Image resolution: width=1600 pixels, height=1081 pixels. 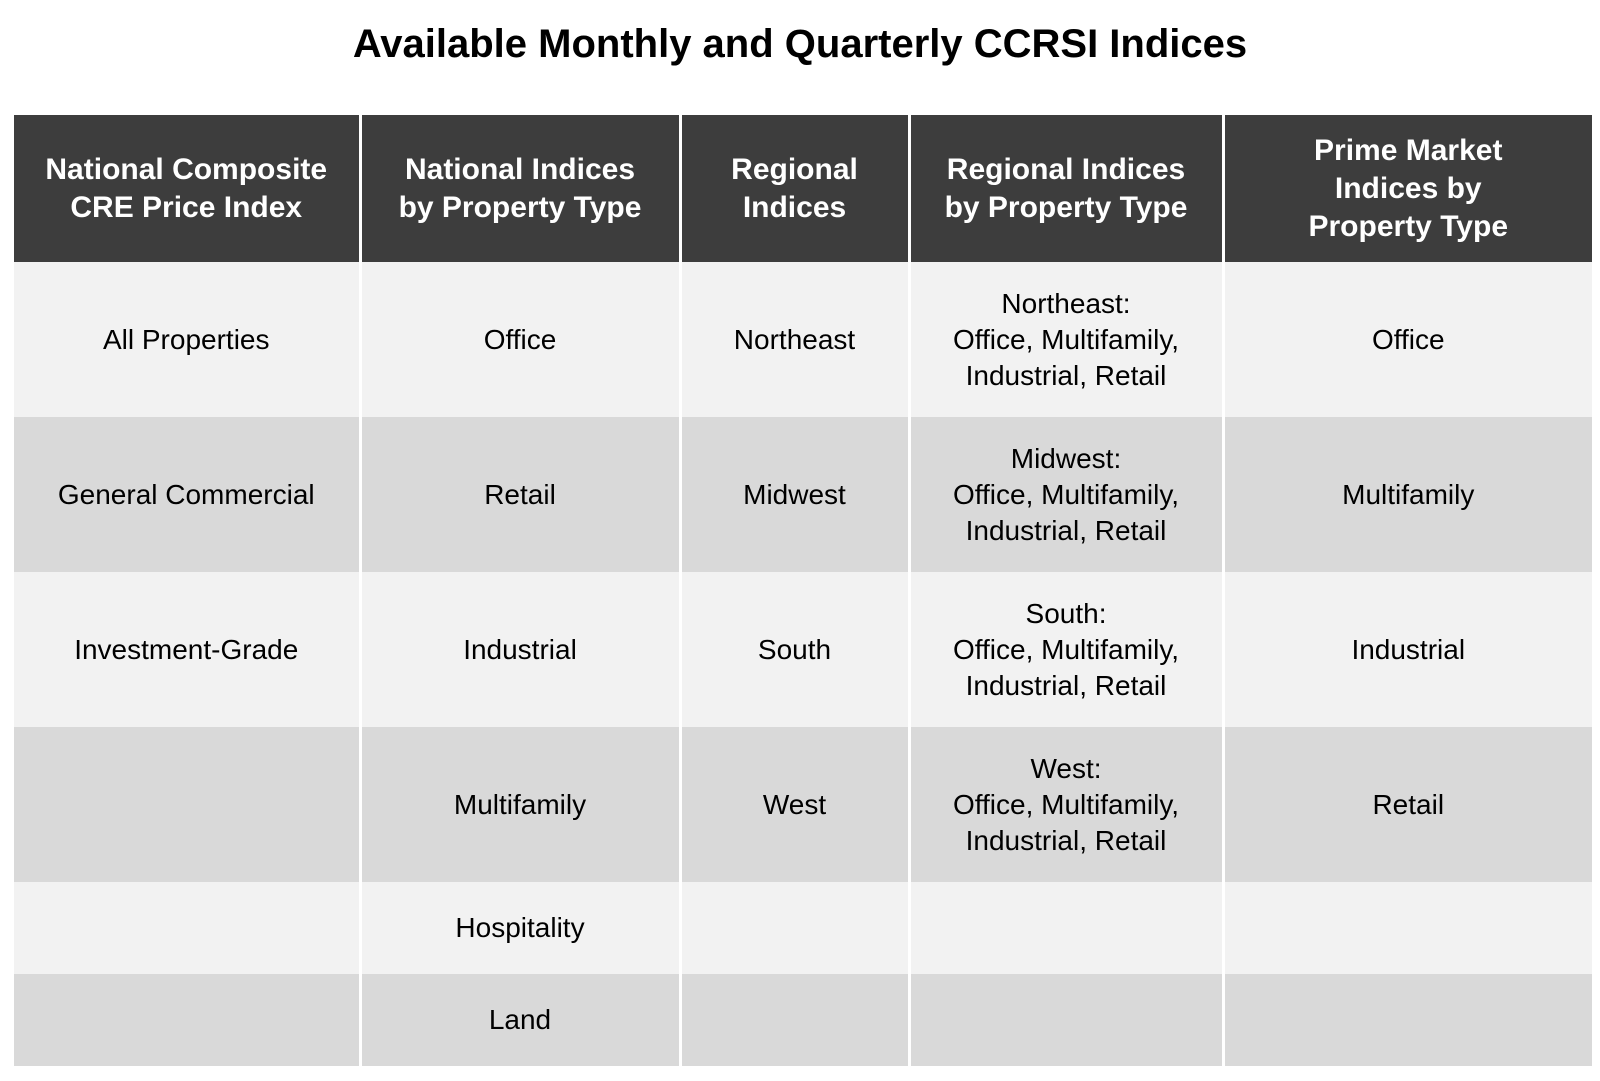 I want to click on cell-text: Investment-Grade, so click(x=186, y=649).